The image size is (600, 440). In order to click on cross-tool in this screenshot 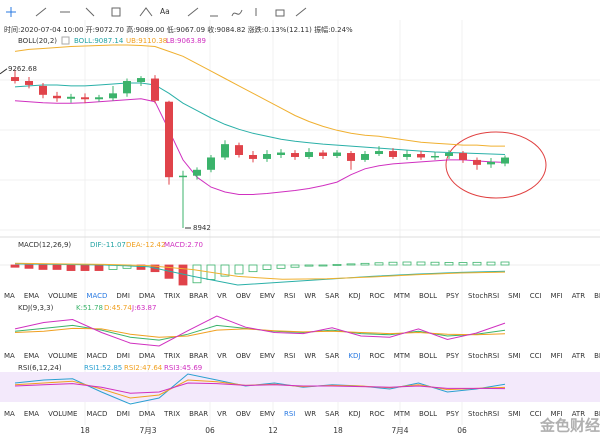, I will do `click(11, 12)`.